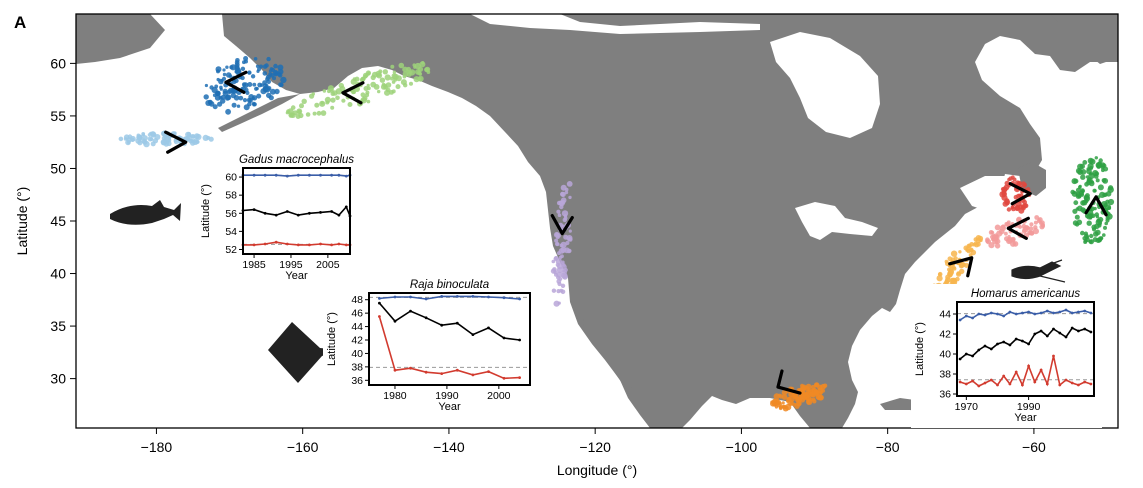 The image size is (1143, 488). Describe the element at coordinates (58, 221) in the screenshot. I see `y-tick-label: 45` at that location.